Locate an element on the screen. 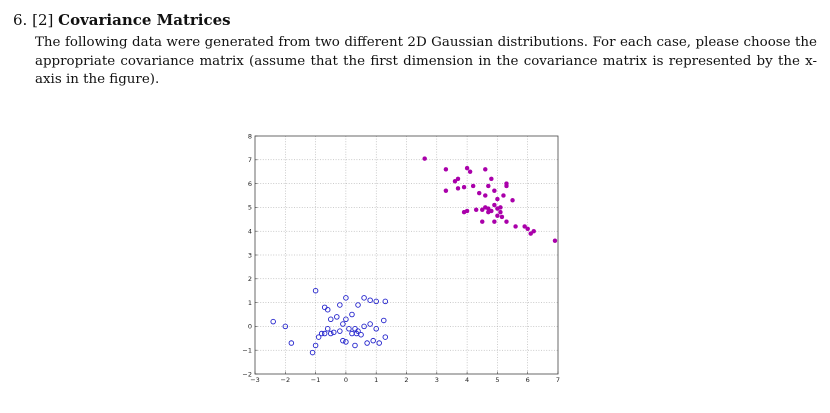 The height and width of the screenshot is (413, 830). x-tick-label: 4 is located at coordinates (467, 380).